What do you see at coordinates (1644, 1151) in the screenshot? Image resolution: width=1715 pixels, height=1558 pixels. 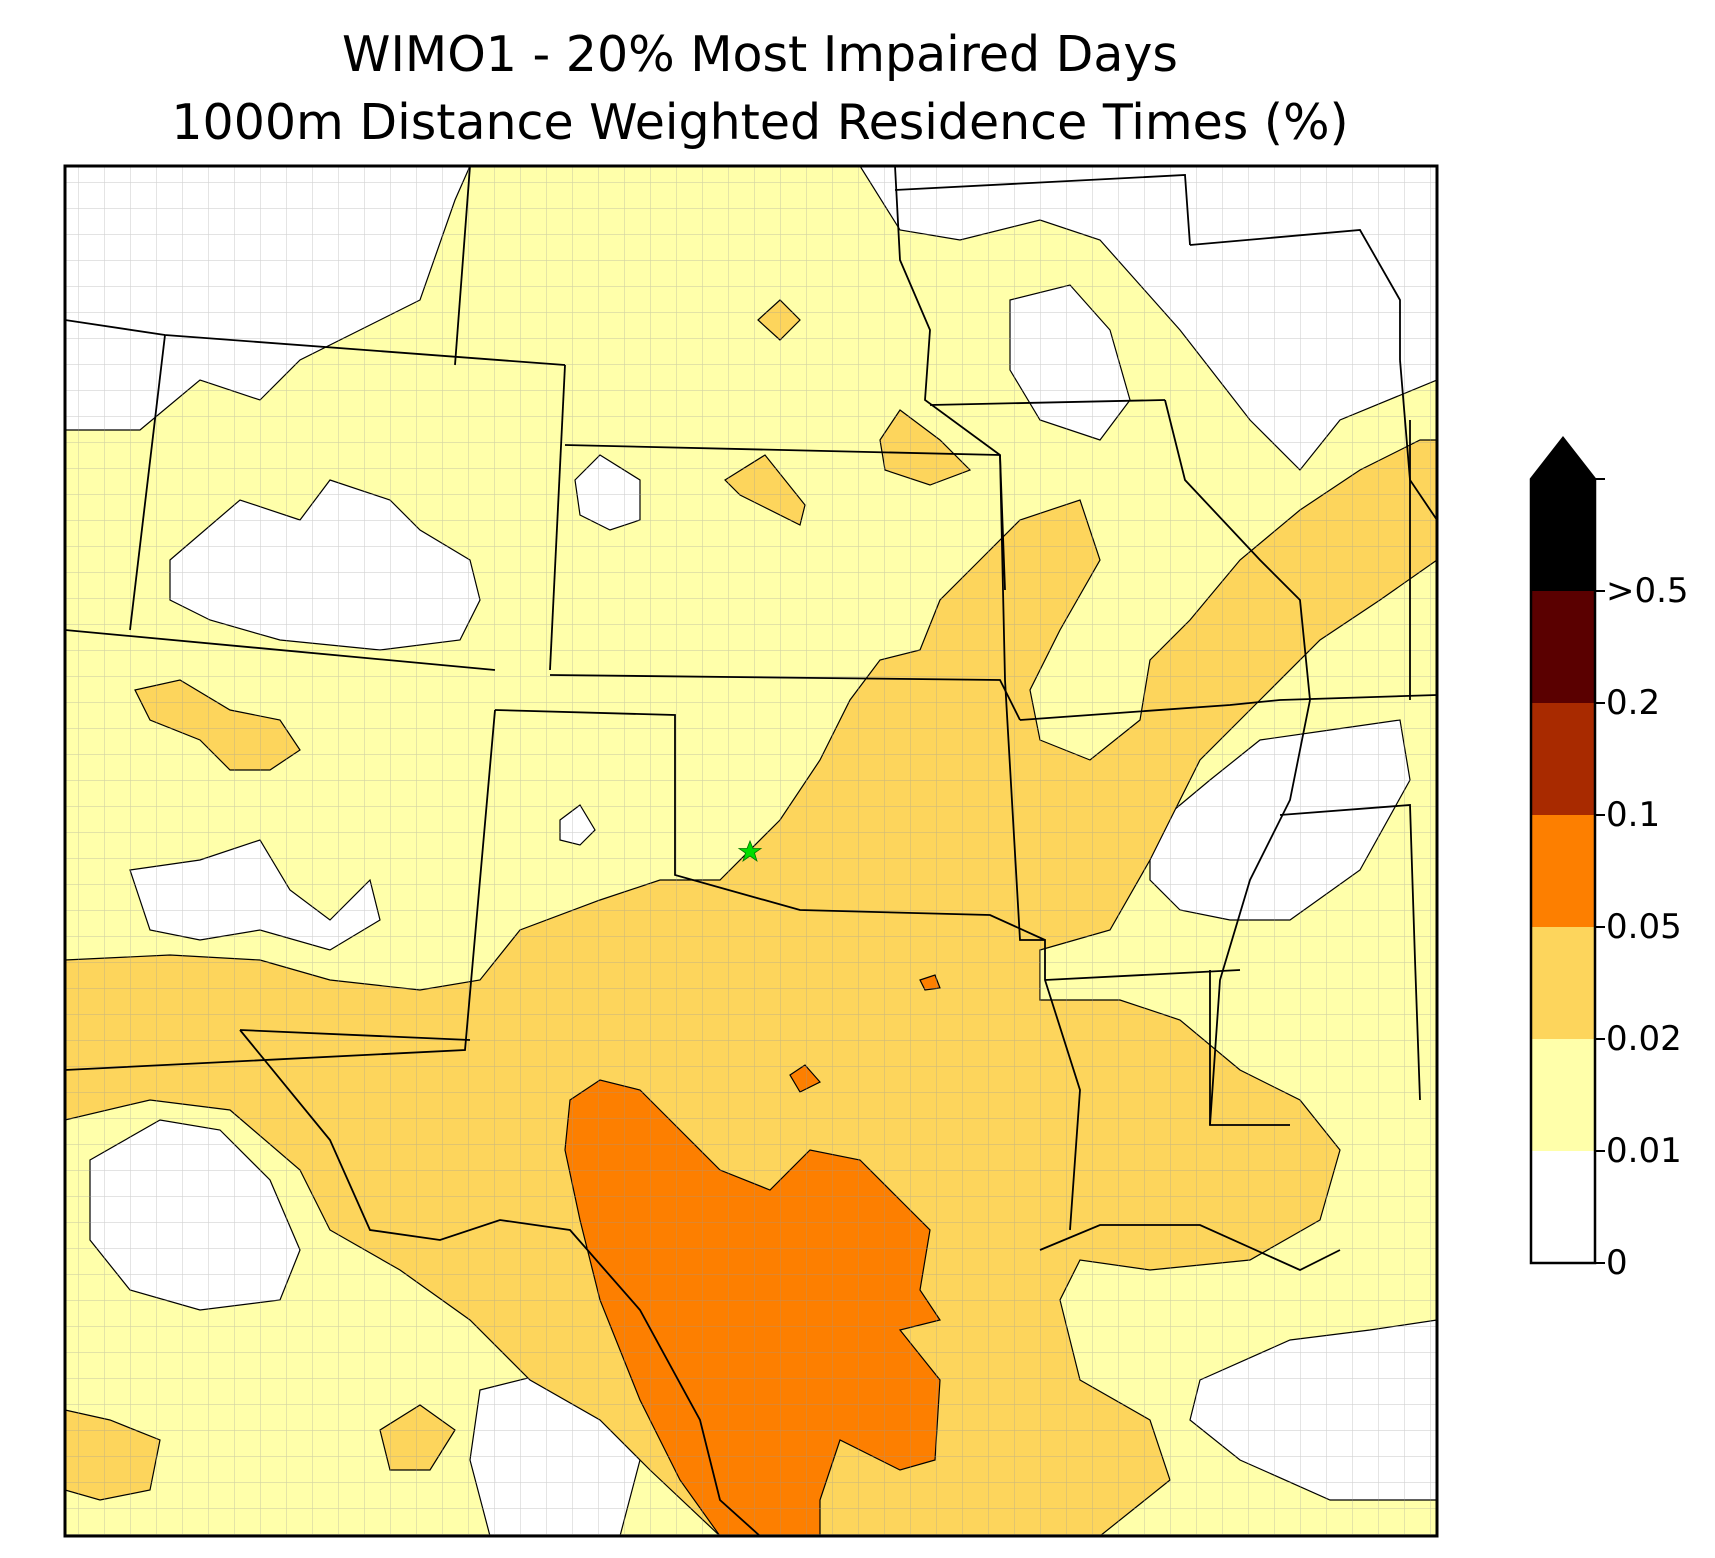 I see `colorbar-label-0.01: 0.01` at bounding box center [1644, 1151].